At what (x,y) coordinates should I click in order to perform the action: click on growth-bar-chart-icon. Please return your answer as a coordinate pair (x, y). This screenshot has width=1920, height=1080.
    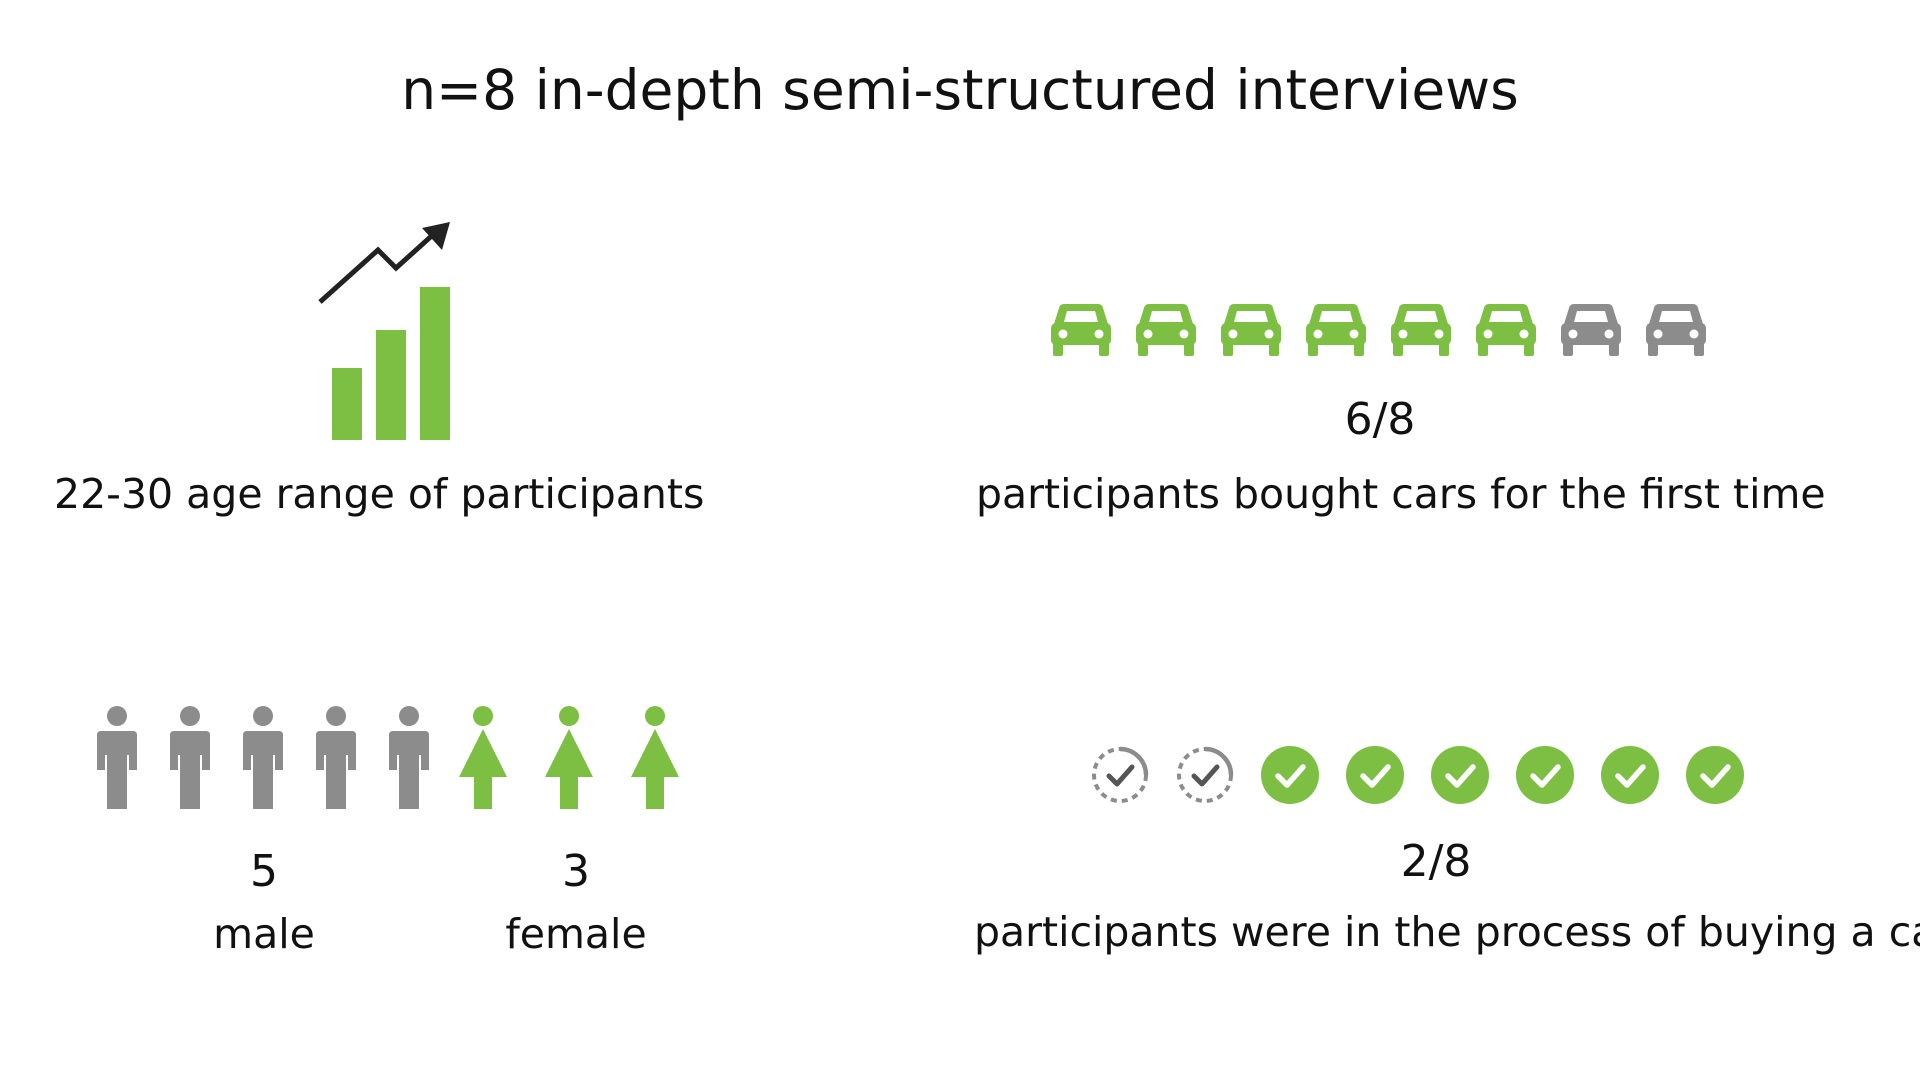
    Looking at the image, I should click on (384, 331).